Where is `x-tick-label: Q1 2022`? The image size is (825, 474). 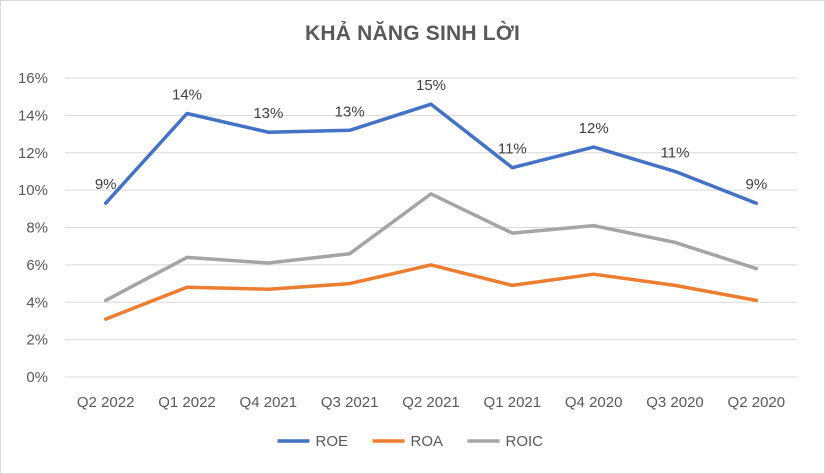 x-tick-label: Q1 2022 is located at coordinates (187, 402).